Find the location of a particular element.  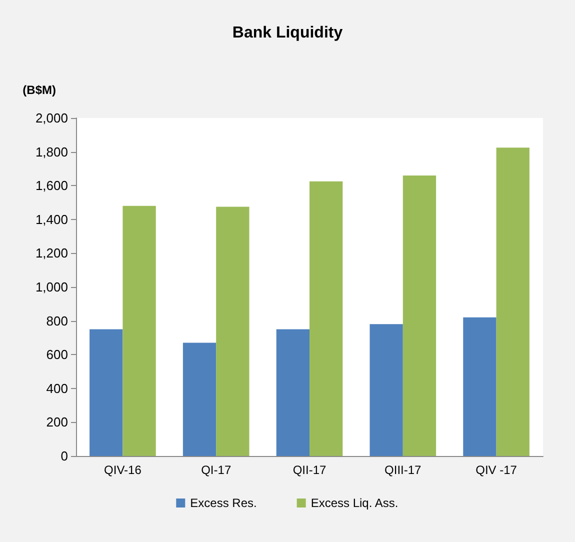

y-axis-title: (B$M) is located at coordinates (39, 90).